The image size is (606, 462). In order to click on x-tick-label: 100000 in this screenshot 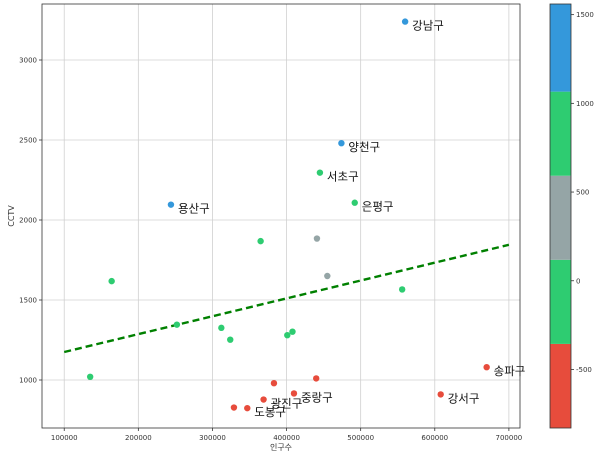, I will do `click(64, 438)`.